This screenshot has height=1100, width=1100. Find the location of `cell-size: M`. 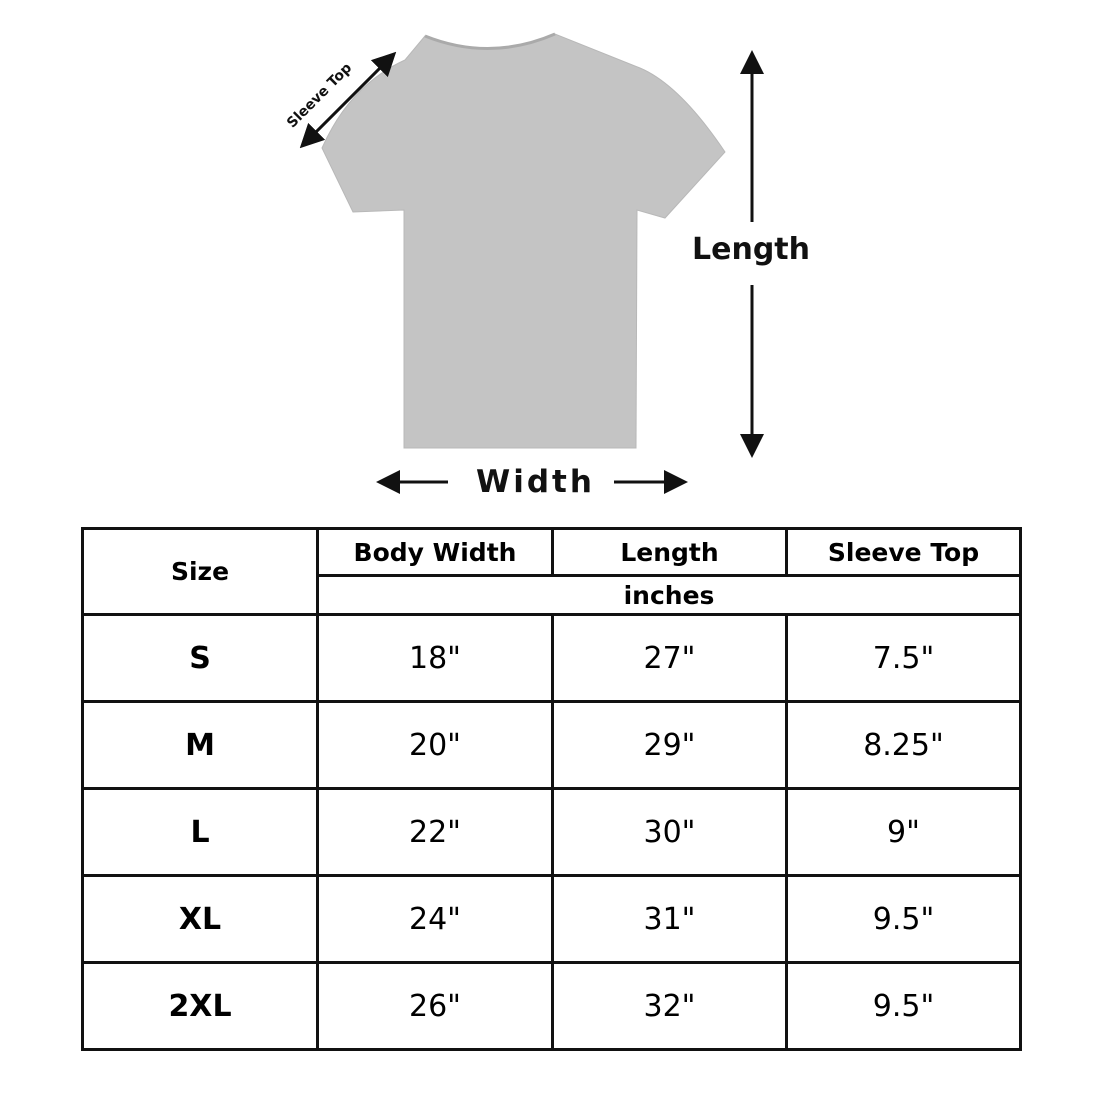

cell-size: M is located at coordinates (200, 745).